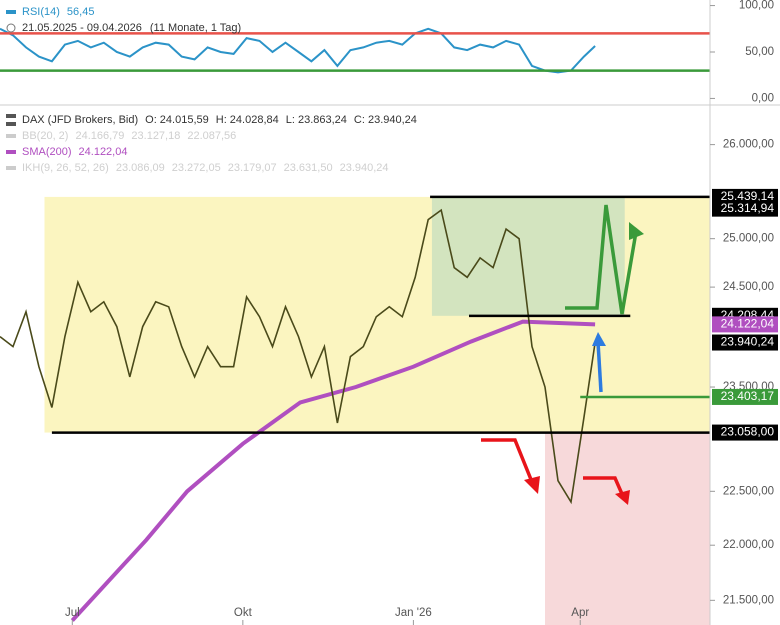 The width and height of the screenshot is (780, 625). What do you see at coordinates (247, 120) in the screenshot?
I see `legend-text: H: 24.028,84` at bounding box center [247, 120].